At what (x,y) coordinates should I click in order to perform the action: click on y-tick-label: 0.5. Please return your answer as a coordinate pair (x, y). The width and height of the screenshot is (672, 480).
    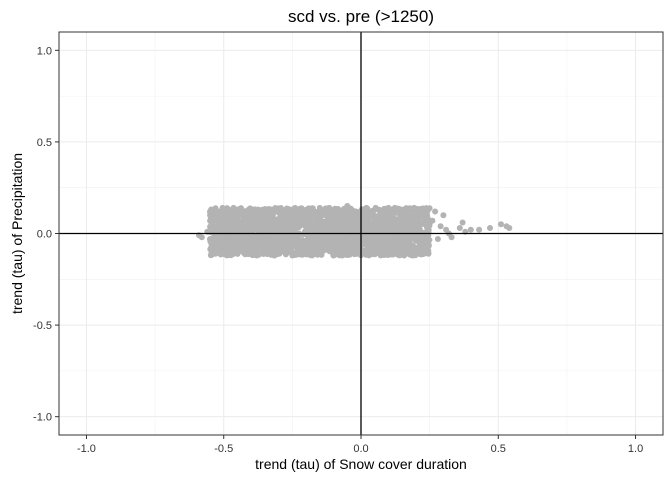
    Looking at the image, I should click on (44, 143).